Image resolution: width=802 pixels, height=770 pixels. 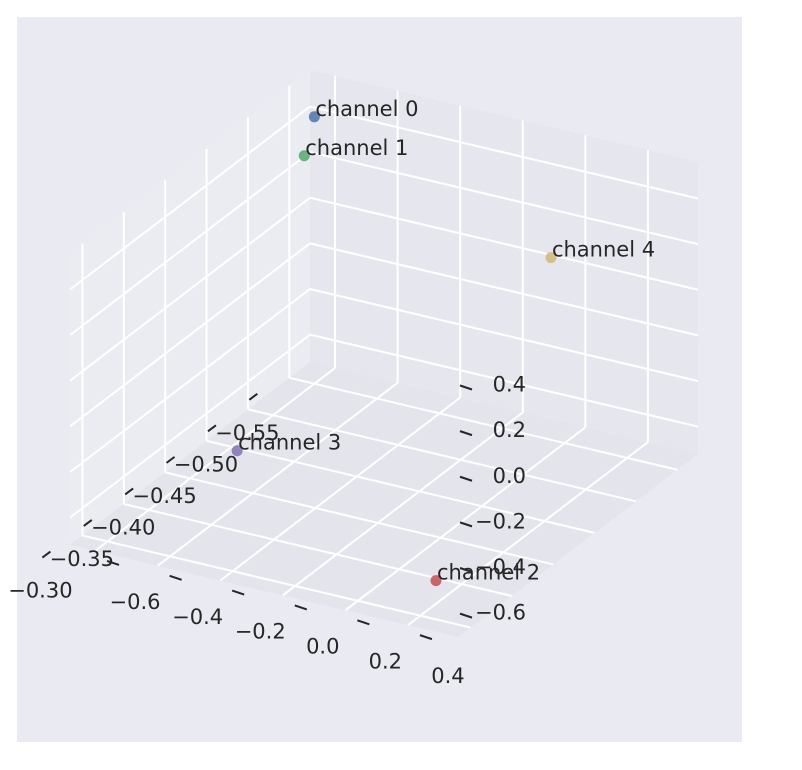 What do you see at coordinates (509, 385) in the screenshot?
I see `z-tick-label: 0.4` at bounding box center [509, 385].